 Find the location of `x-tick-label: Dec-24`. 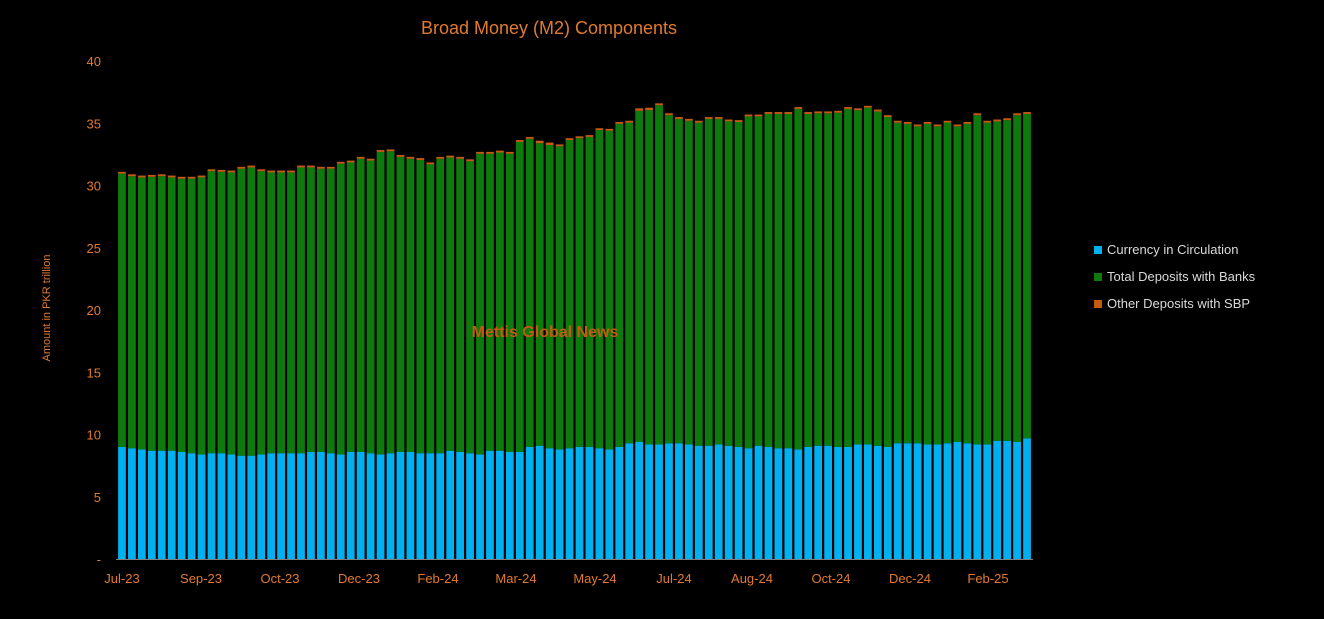

x-tick-label: Dec-24 is located at coordinates (910, 578).